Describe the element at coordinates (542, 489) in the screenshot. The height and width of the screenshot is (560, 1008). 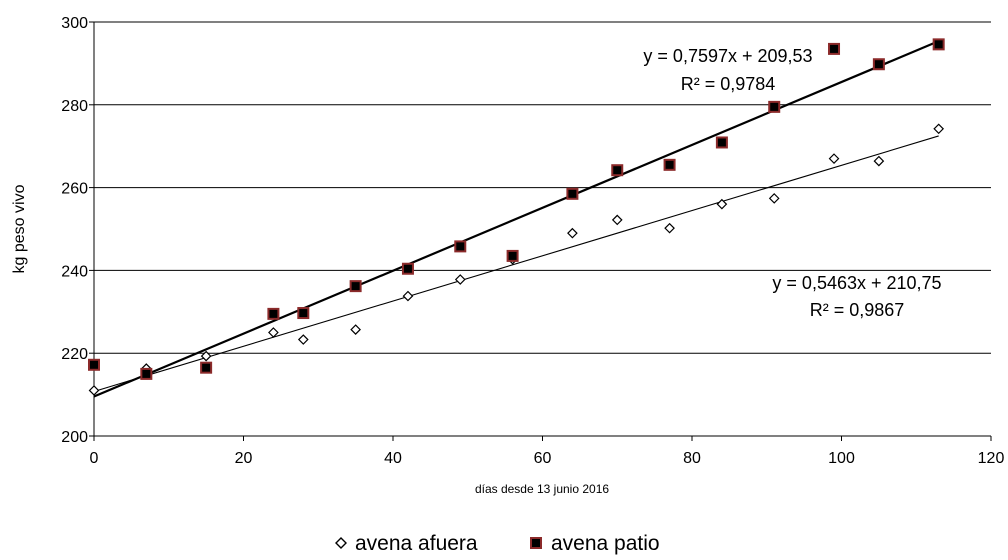
I see `x-axis-title: días desde 13 junio 2016` at that location.